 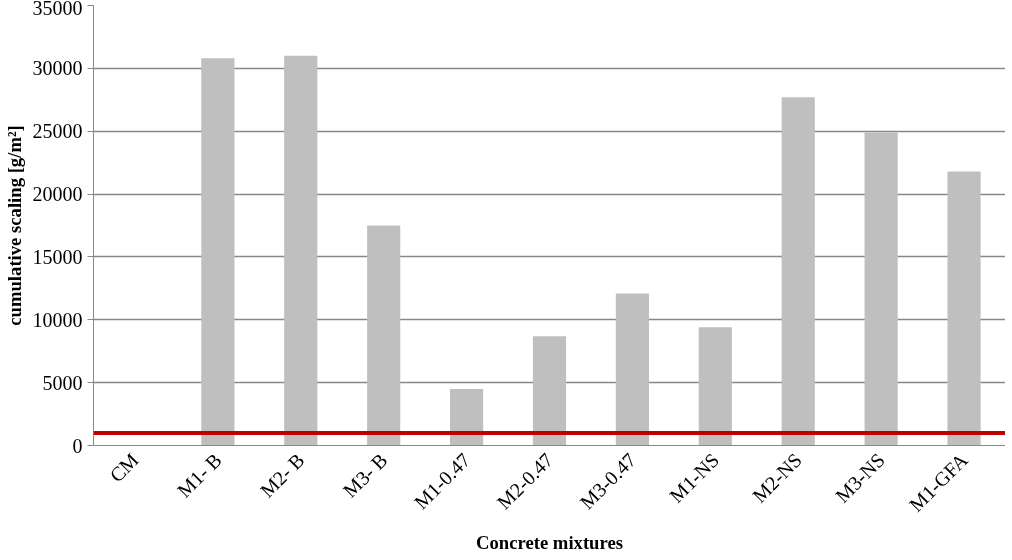 I want to click on y-tick-label: 0, so click(x=77, y=445).